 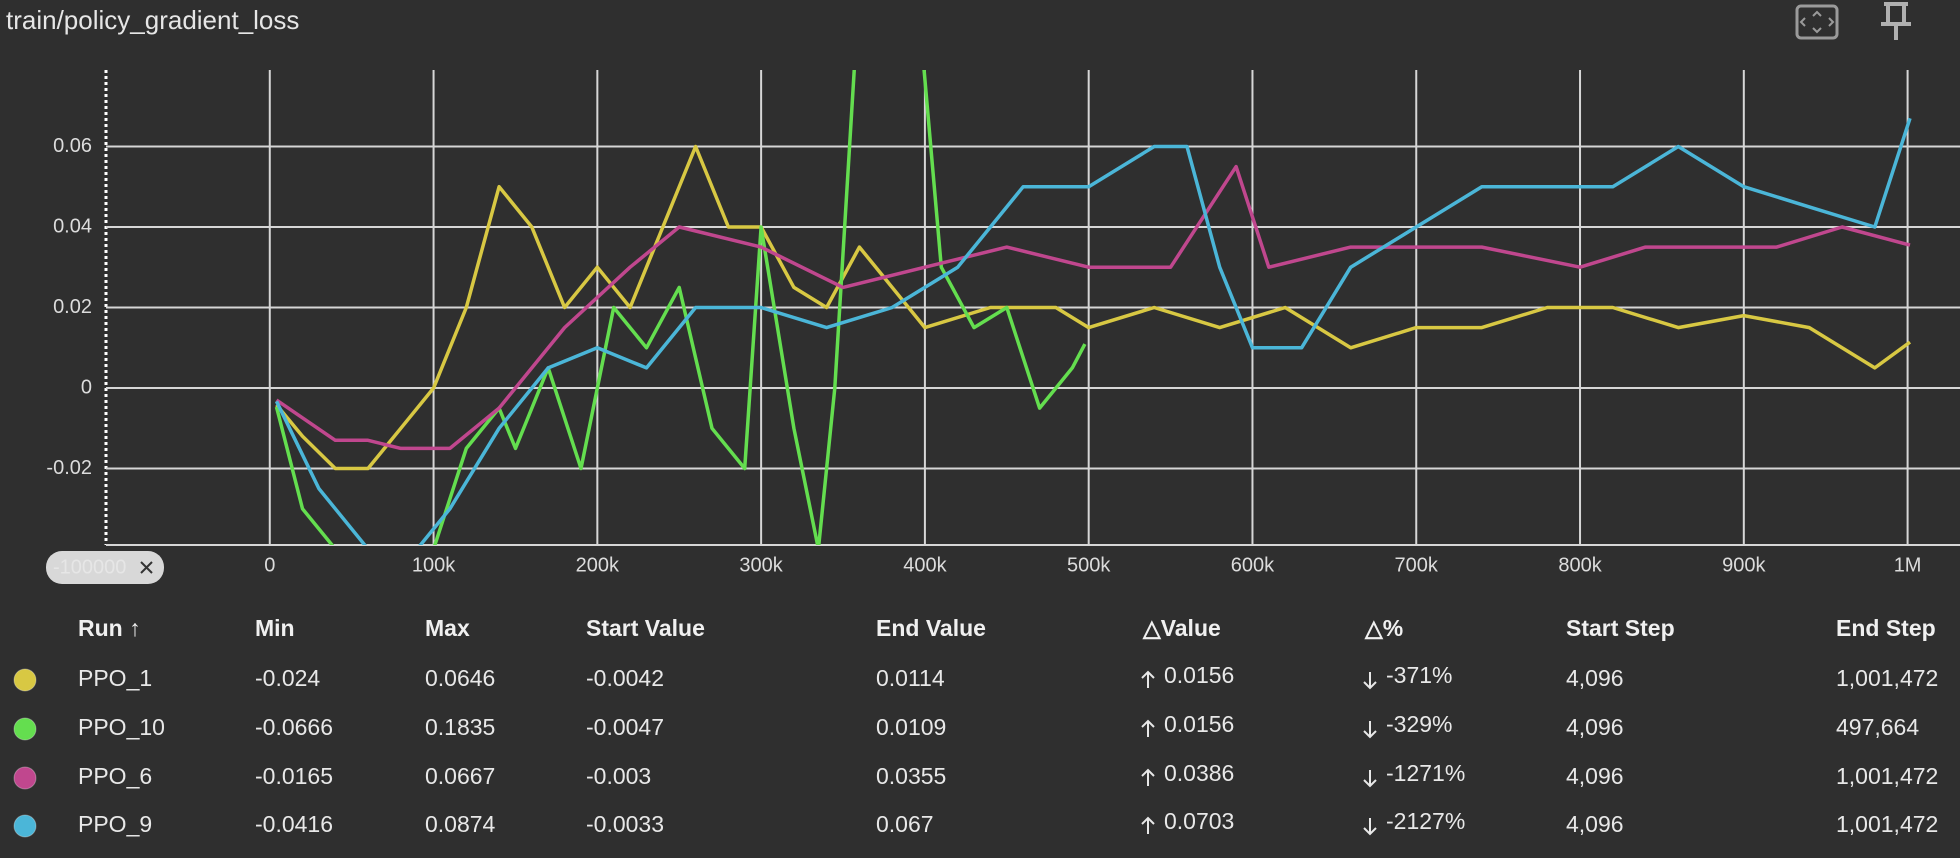 What do you see at coordinates (761, 565) in the screenshot?
I see `x-tick-label: 300k` at bounding box center [761, 565].